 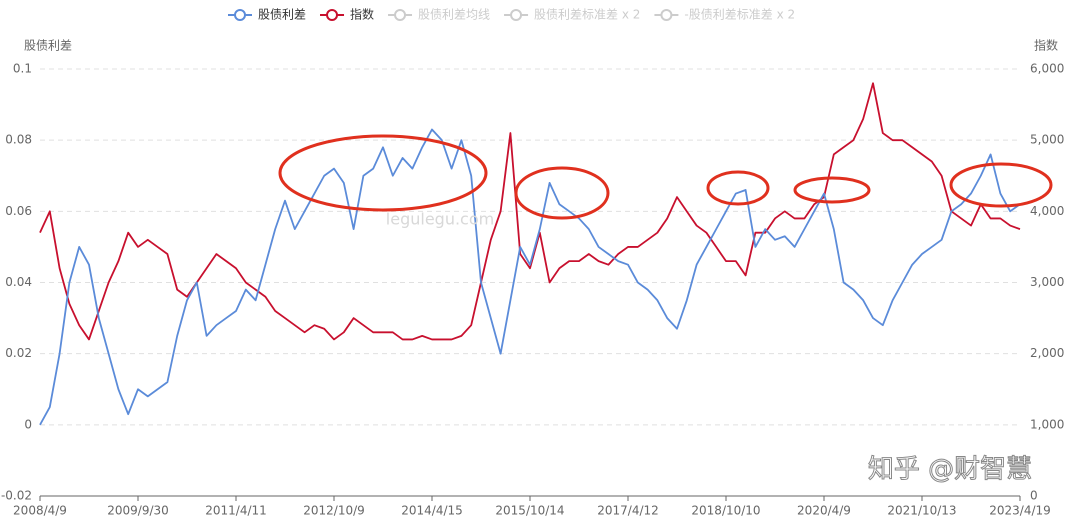 I want to click on y2-tick-label: 3,000, so click(x=1047, y=282).